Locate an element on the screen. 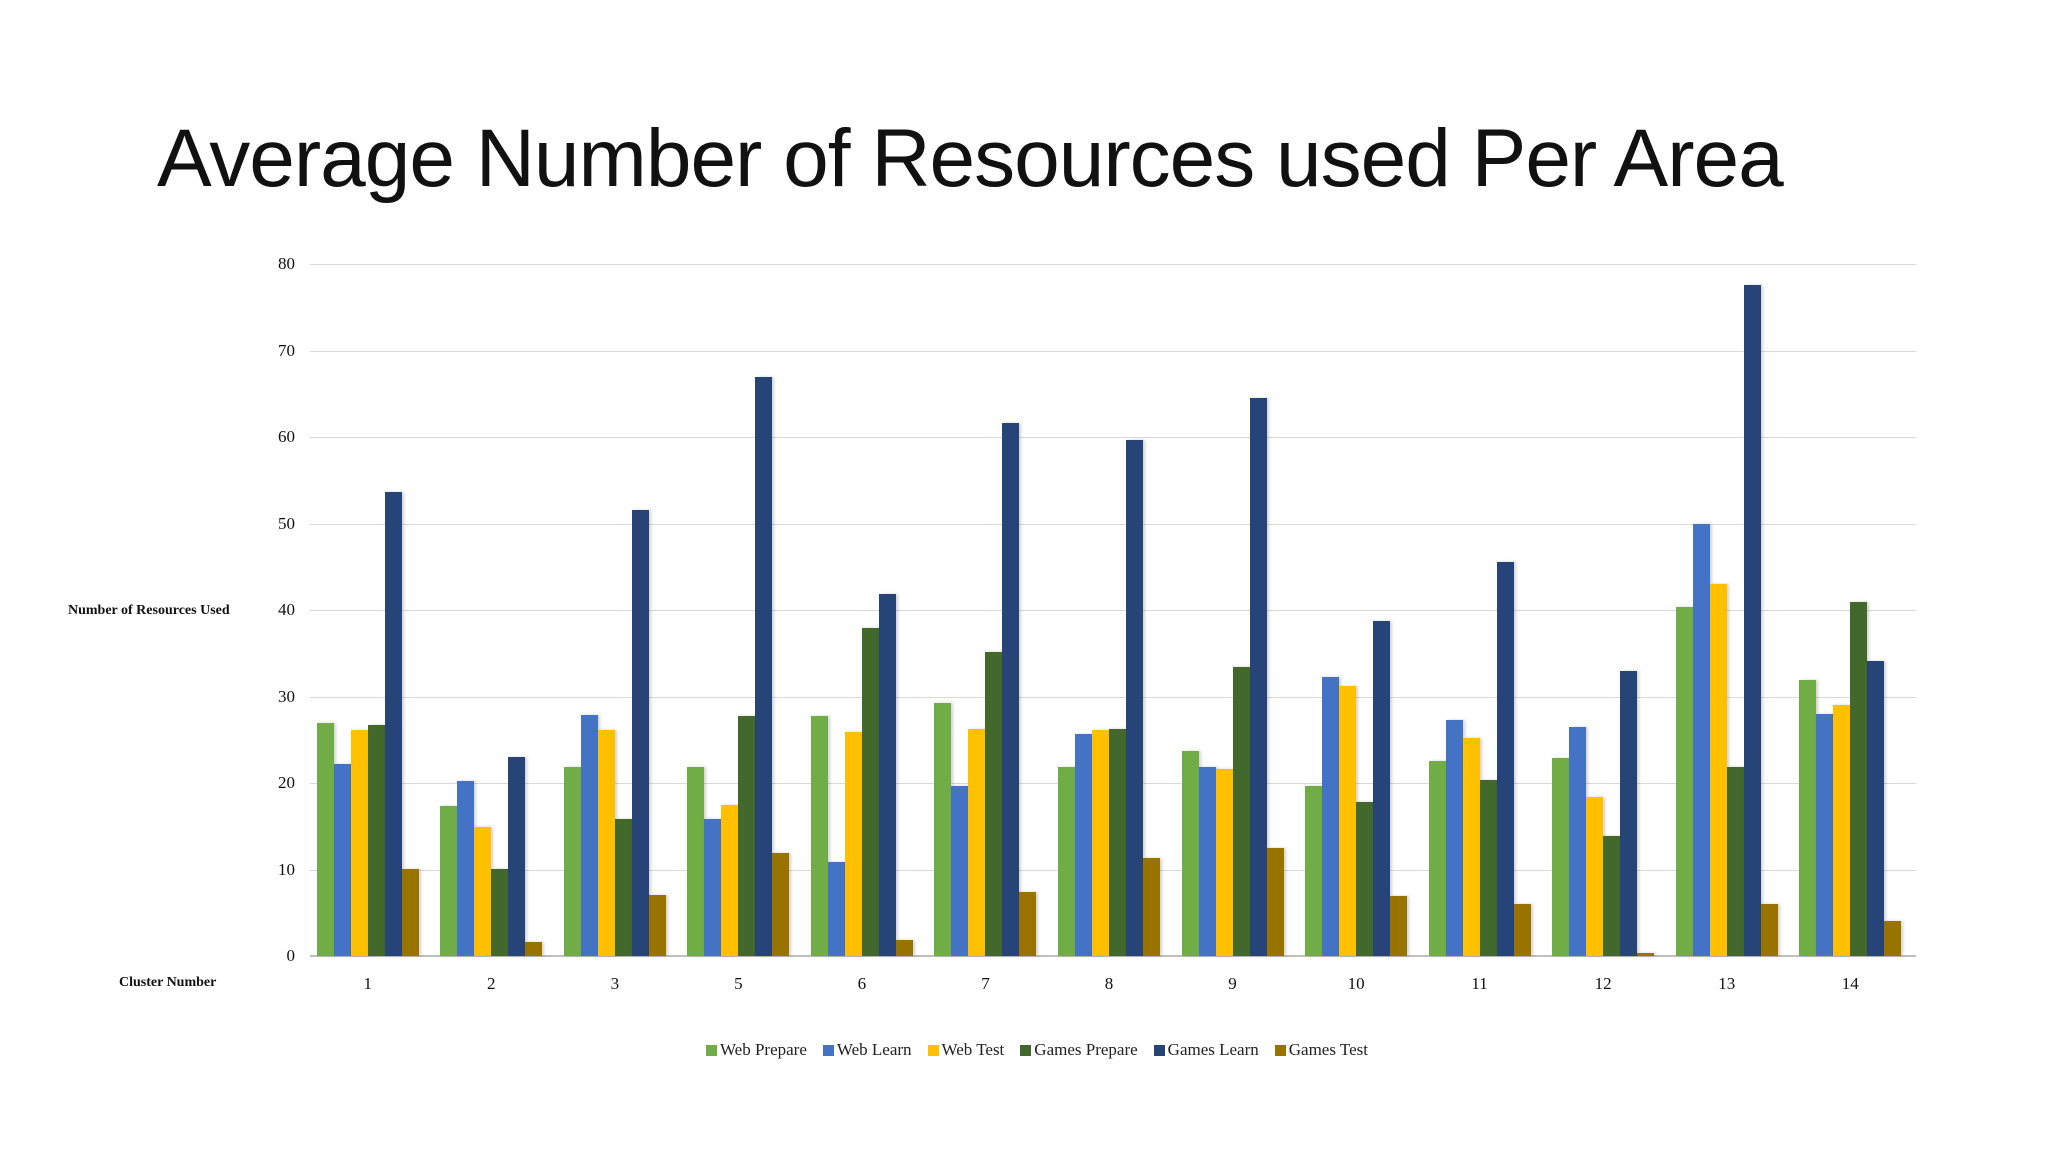 This screenshot has width=2048, height=1152. y-axis-label: Number of Resources Used is located at coordinates (149, 610).